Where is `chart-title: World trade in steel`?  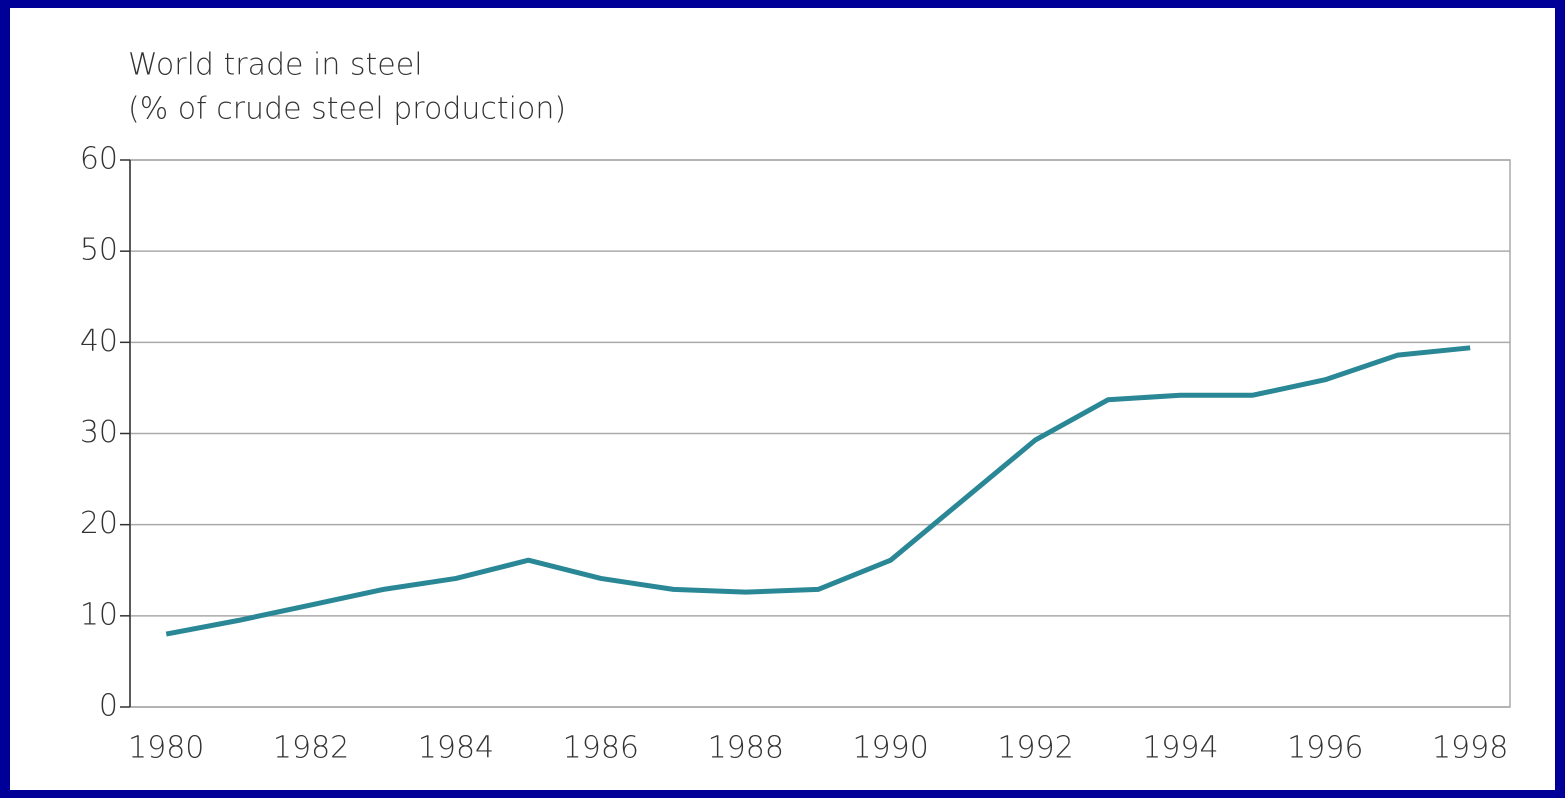 chart-title: World trade in steel is located at coordinates (275, 65).